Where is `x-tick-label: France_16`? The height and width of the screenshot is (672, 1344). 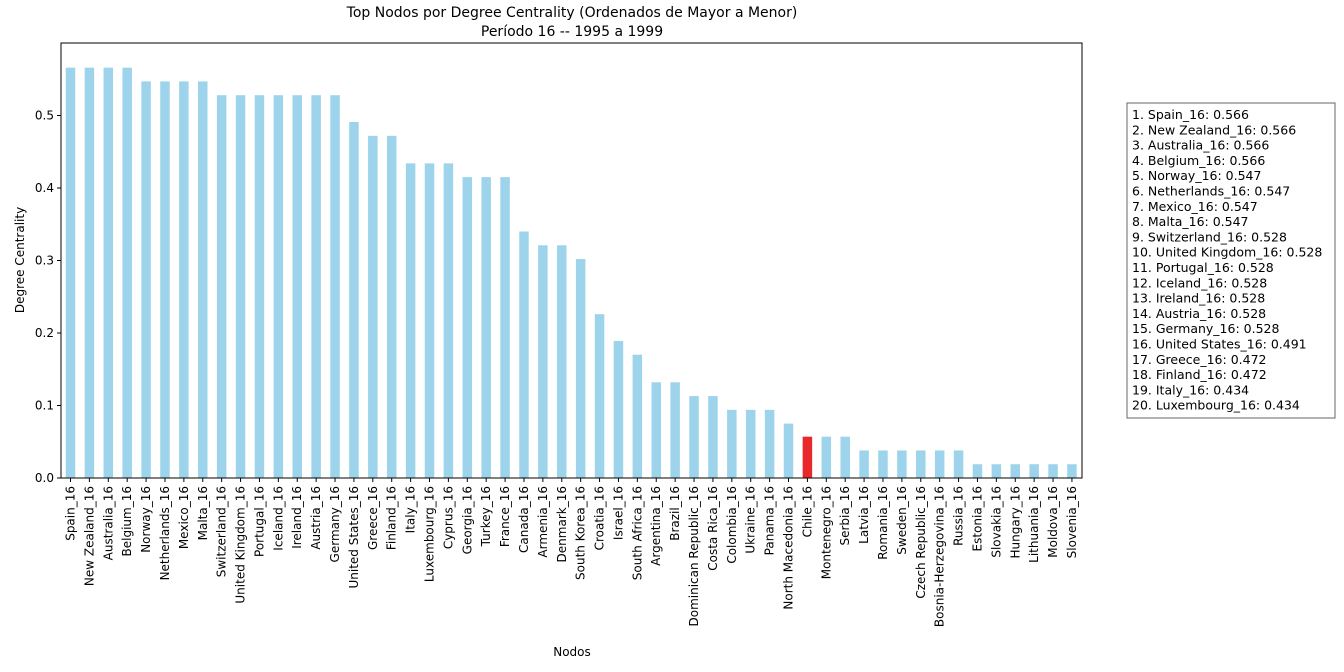 x-tick-label: France_16 is located at coordinates (505, 516).